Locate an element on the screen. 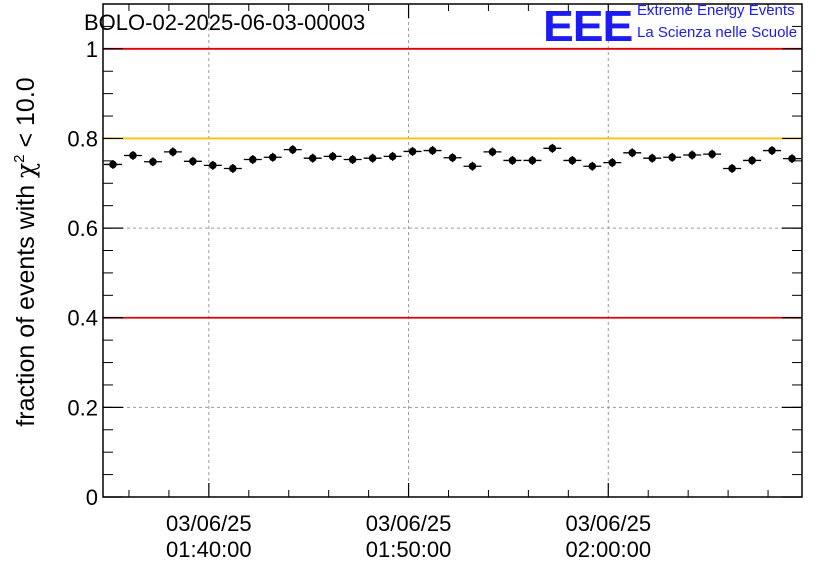 The image size is (836, 572). x-tick-label-time: 01:50:00 is located at coordinates (409, 549).